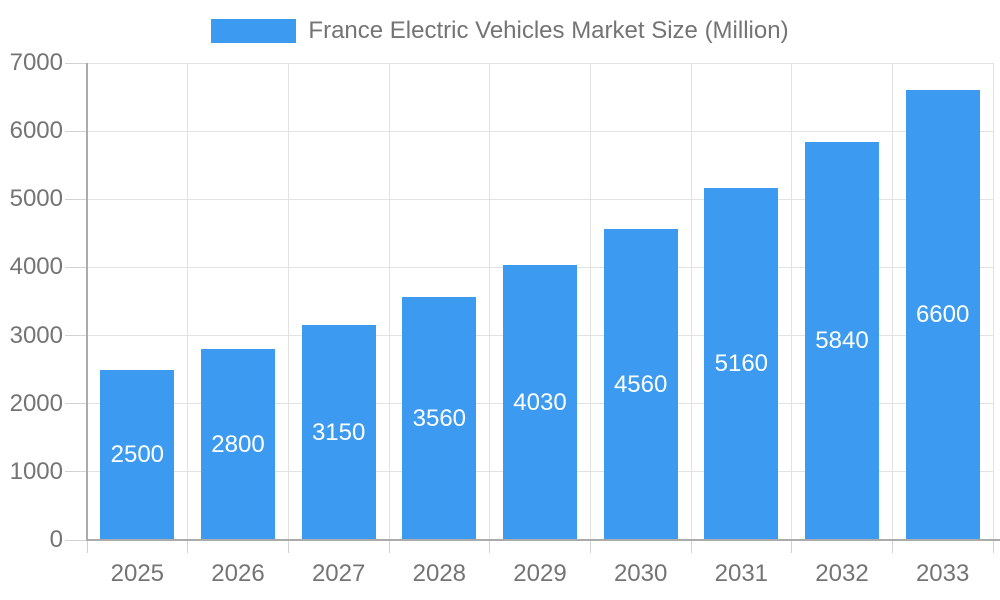  What do you see at coordinates (238, 573) in the screenshot?
I see `x-axis-label: 2026` at bounding box center [238, 573].